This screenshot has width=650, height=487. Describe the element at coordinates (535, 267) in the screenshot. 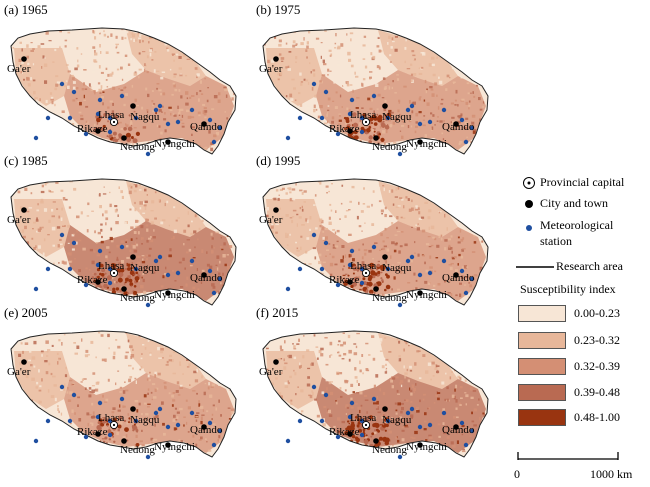

I see `research-area-line-icon` at that location.